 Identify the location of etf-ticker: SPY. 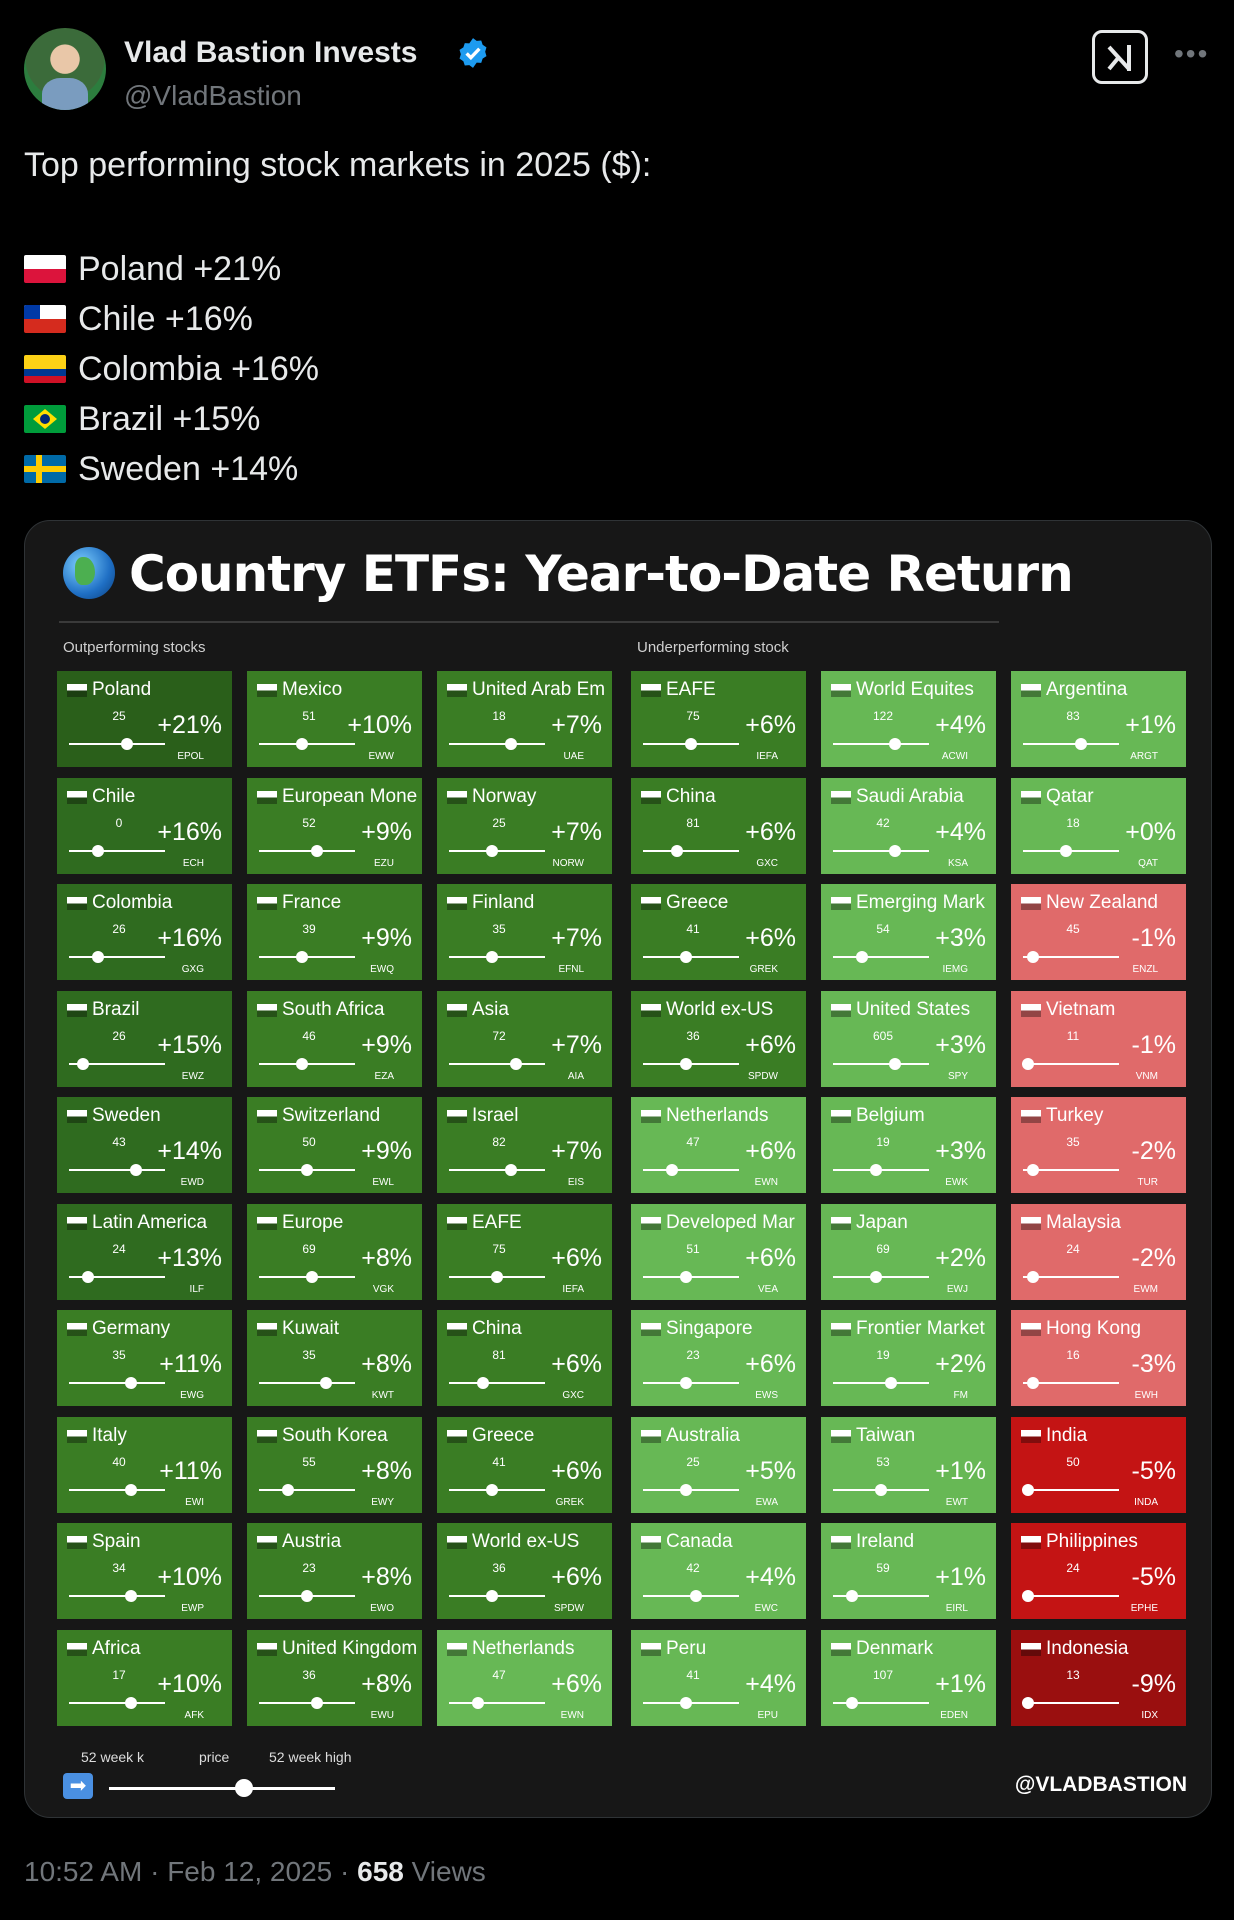
(957, 1076).